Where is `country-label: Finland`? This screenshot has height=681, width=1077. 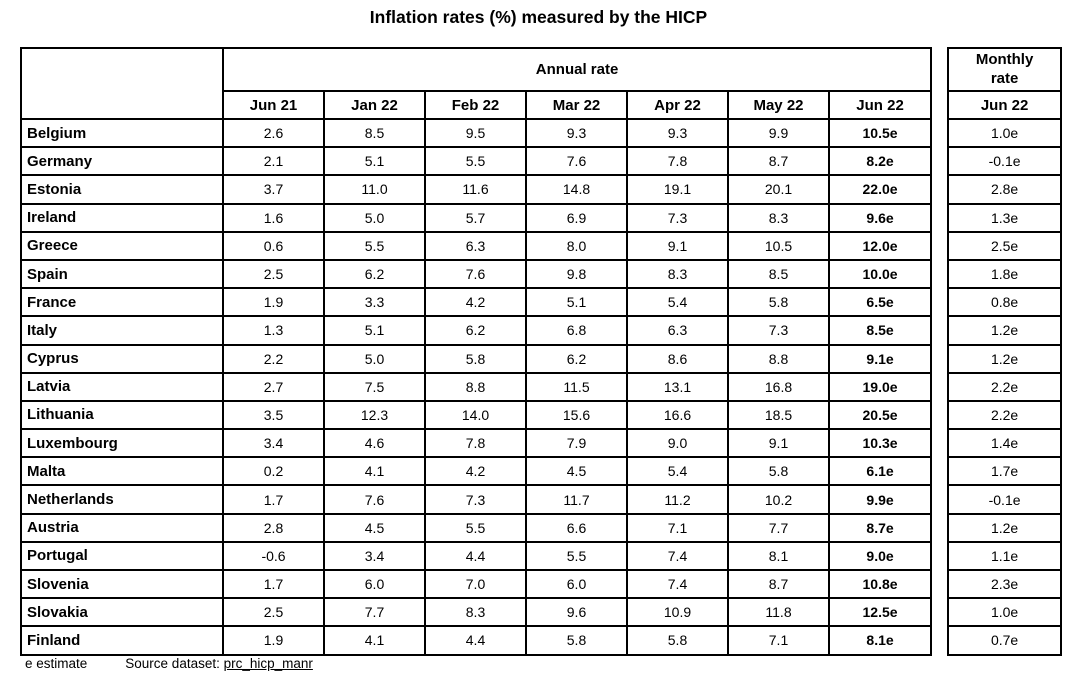
country-label: Finland is located at coordinates (122, 640).